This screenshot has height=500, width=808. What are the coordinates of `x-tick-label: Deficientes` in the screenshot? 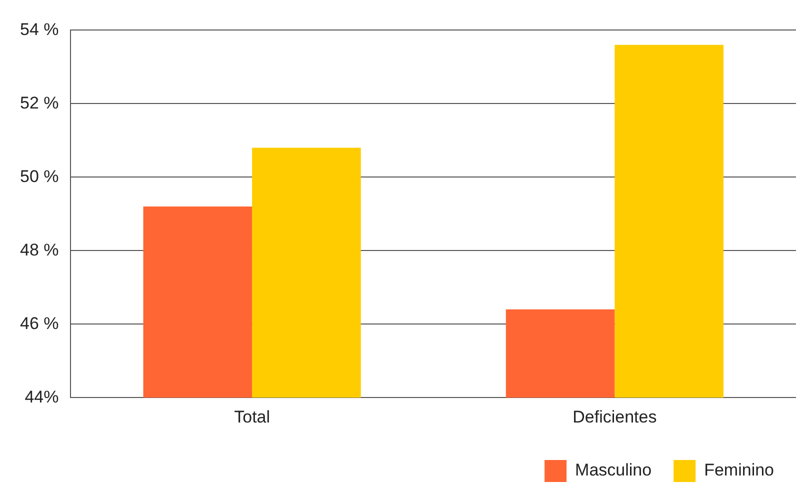 It's located at (614, 416).